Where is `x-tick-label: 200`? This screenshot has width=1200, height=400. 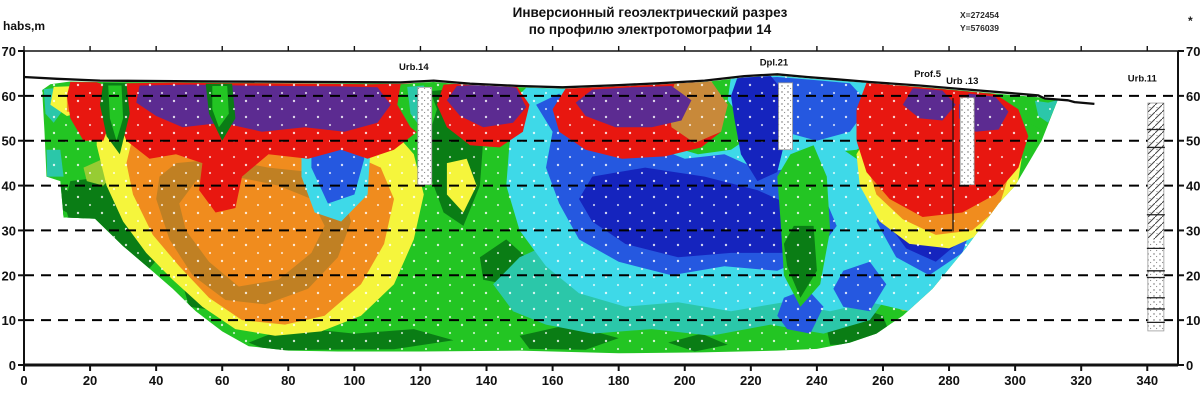
x-tick-label: 200 is located at coordinates (685, 380).